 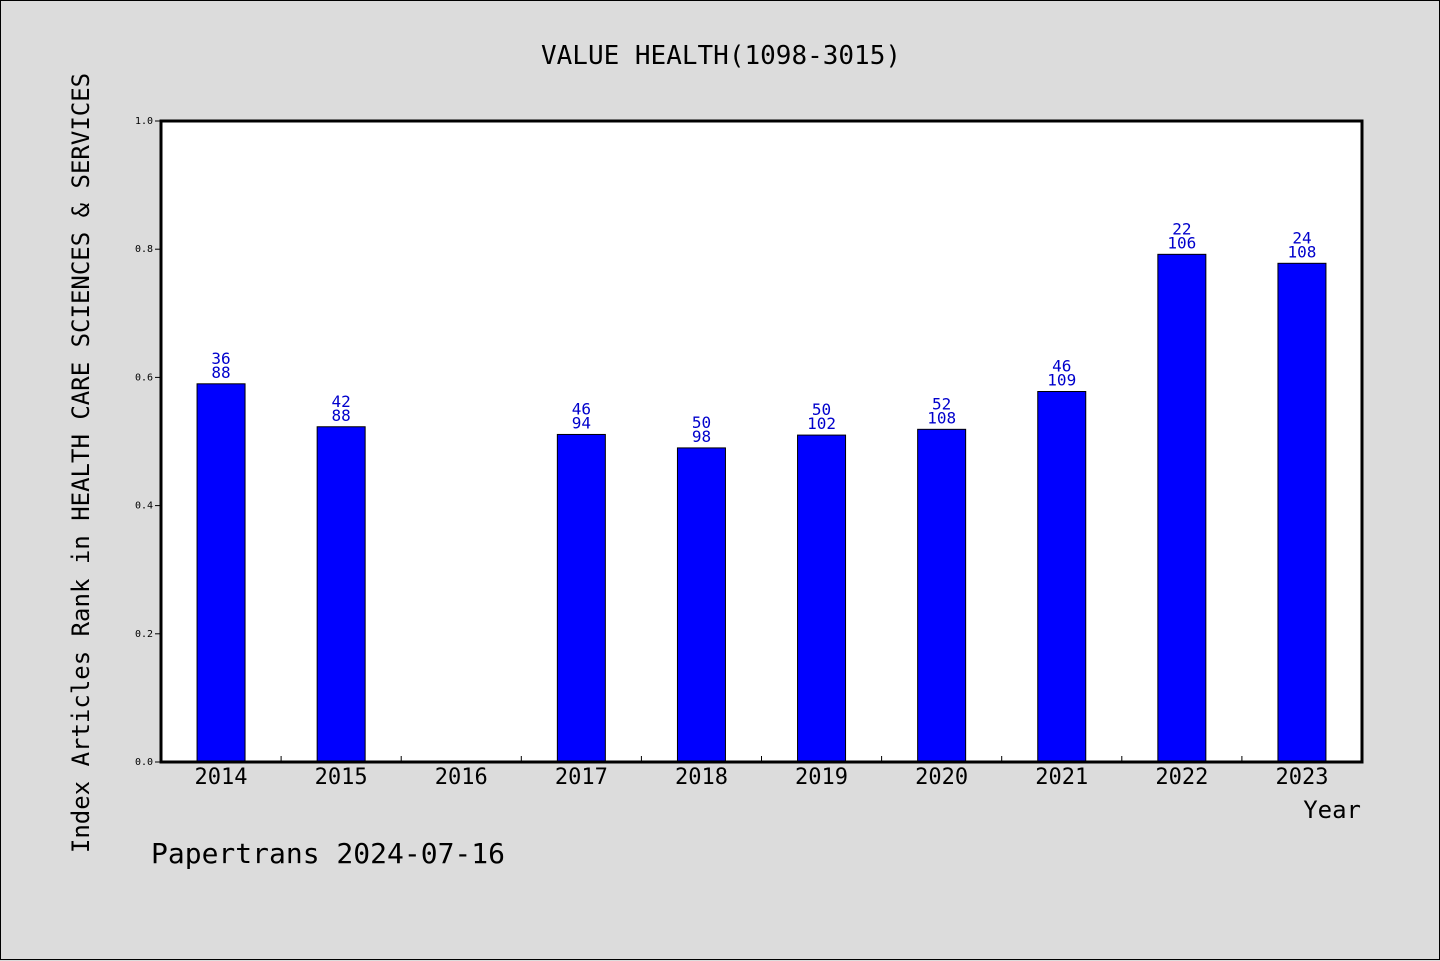 What do you see at coordinates (341, 594) in the screenshot?
I see `bar-2015` at bounding box center [341, 594].